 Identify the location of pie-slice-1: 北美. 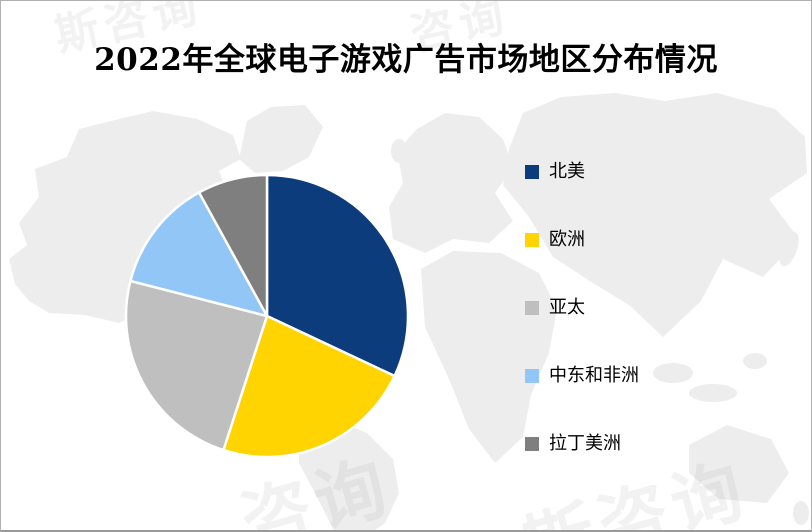
(337, 275).